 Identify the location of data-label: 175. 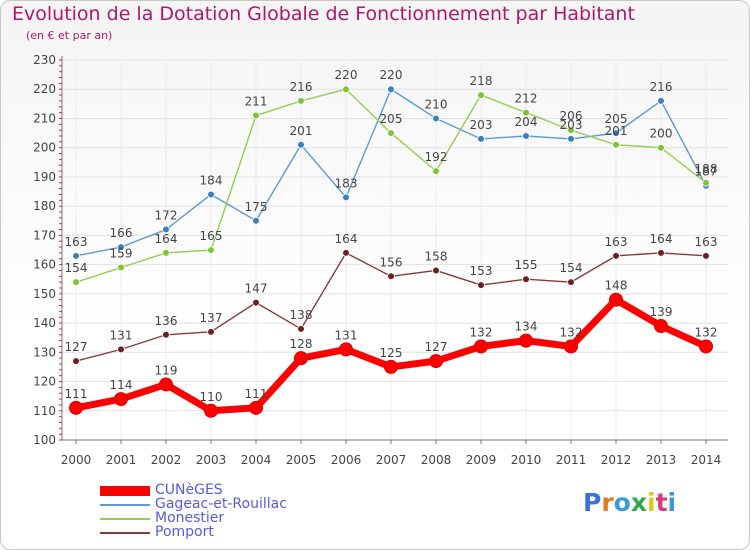
(256, 207).